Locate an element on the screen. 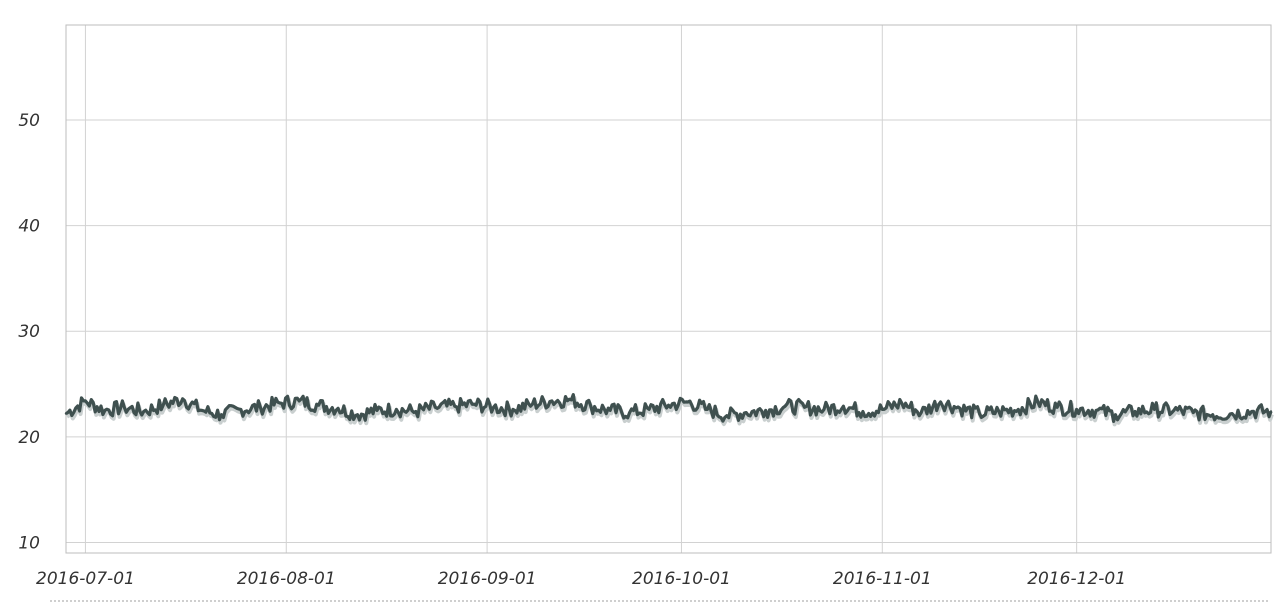 This screenshot has width=1280, height=611. y-tick-label: 30 is located at coordinates (29, 332).